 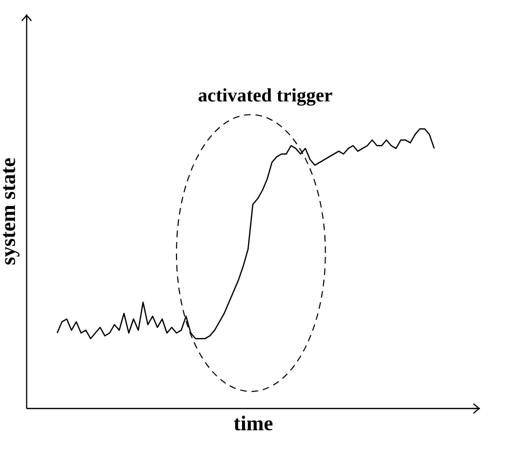 I want to click on x-axis-title: time, so click(x=253, y=422).